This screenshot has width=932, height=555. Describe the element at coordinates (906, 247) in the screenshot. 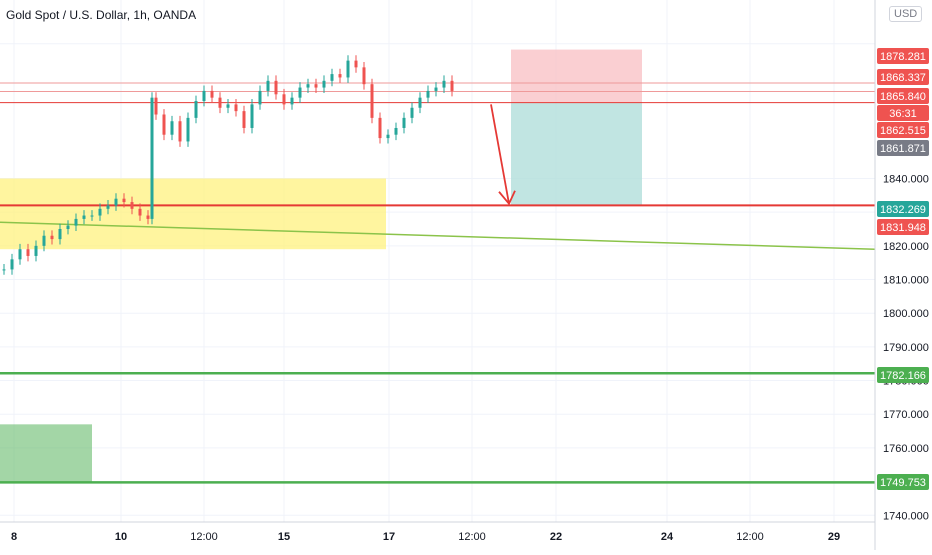

I see `y-tick-label: 1820.000` at that location.